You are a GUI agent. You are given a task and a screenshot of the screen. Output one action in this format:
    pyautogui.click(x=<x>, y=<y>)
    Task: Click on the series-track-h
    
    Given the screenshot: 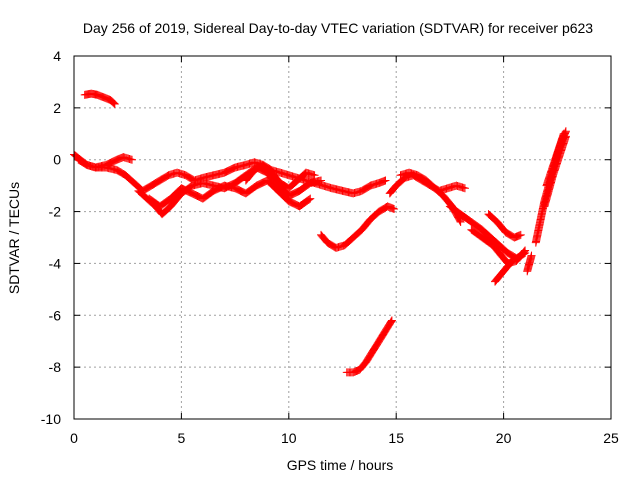 What is the action you would take?
    pyautogui.click(x=369, y=346)
    